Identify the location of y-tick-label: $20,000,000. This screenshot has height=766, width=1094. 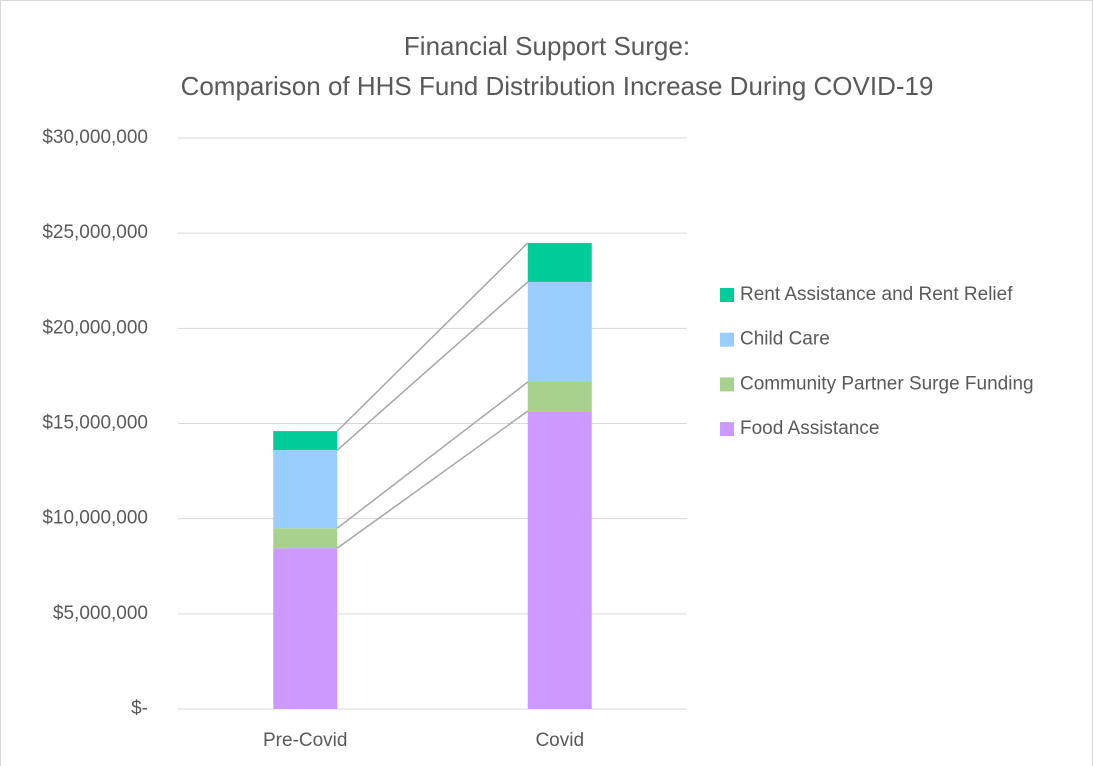
(95, 327).